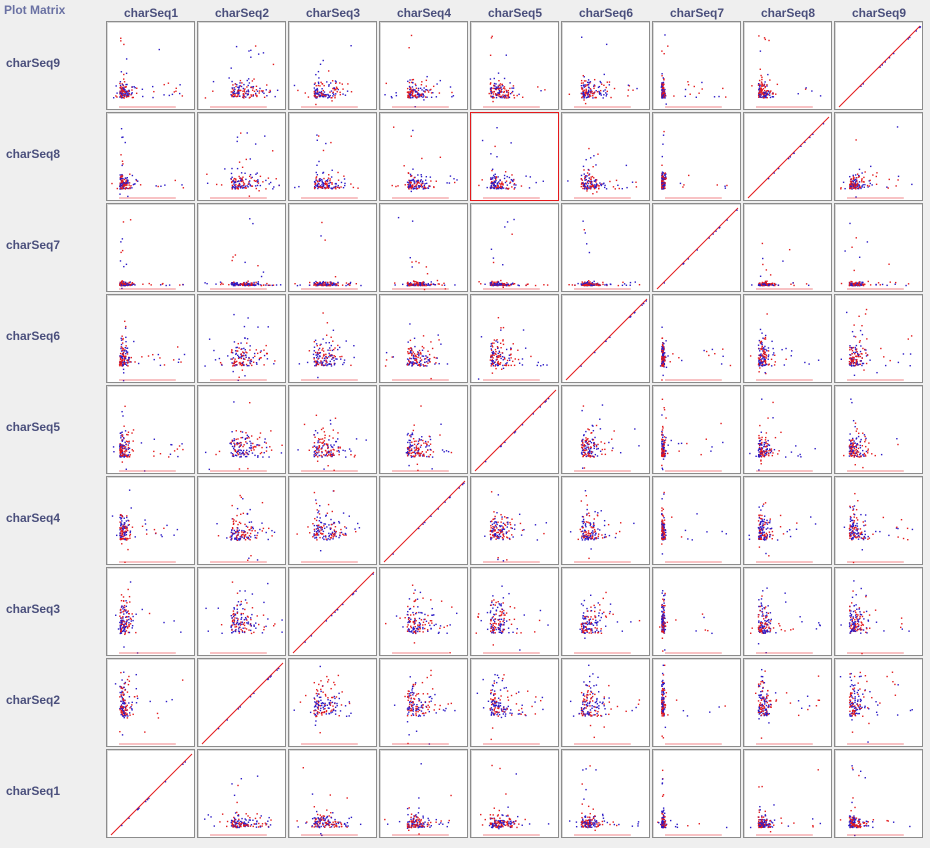 The image size is (930, 848). I want to click on scatter-cell-charSeq9-vs-charSeq4, so click(423, 65).